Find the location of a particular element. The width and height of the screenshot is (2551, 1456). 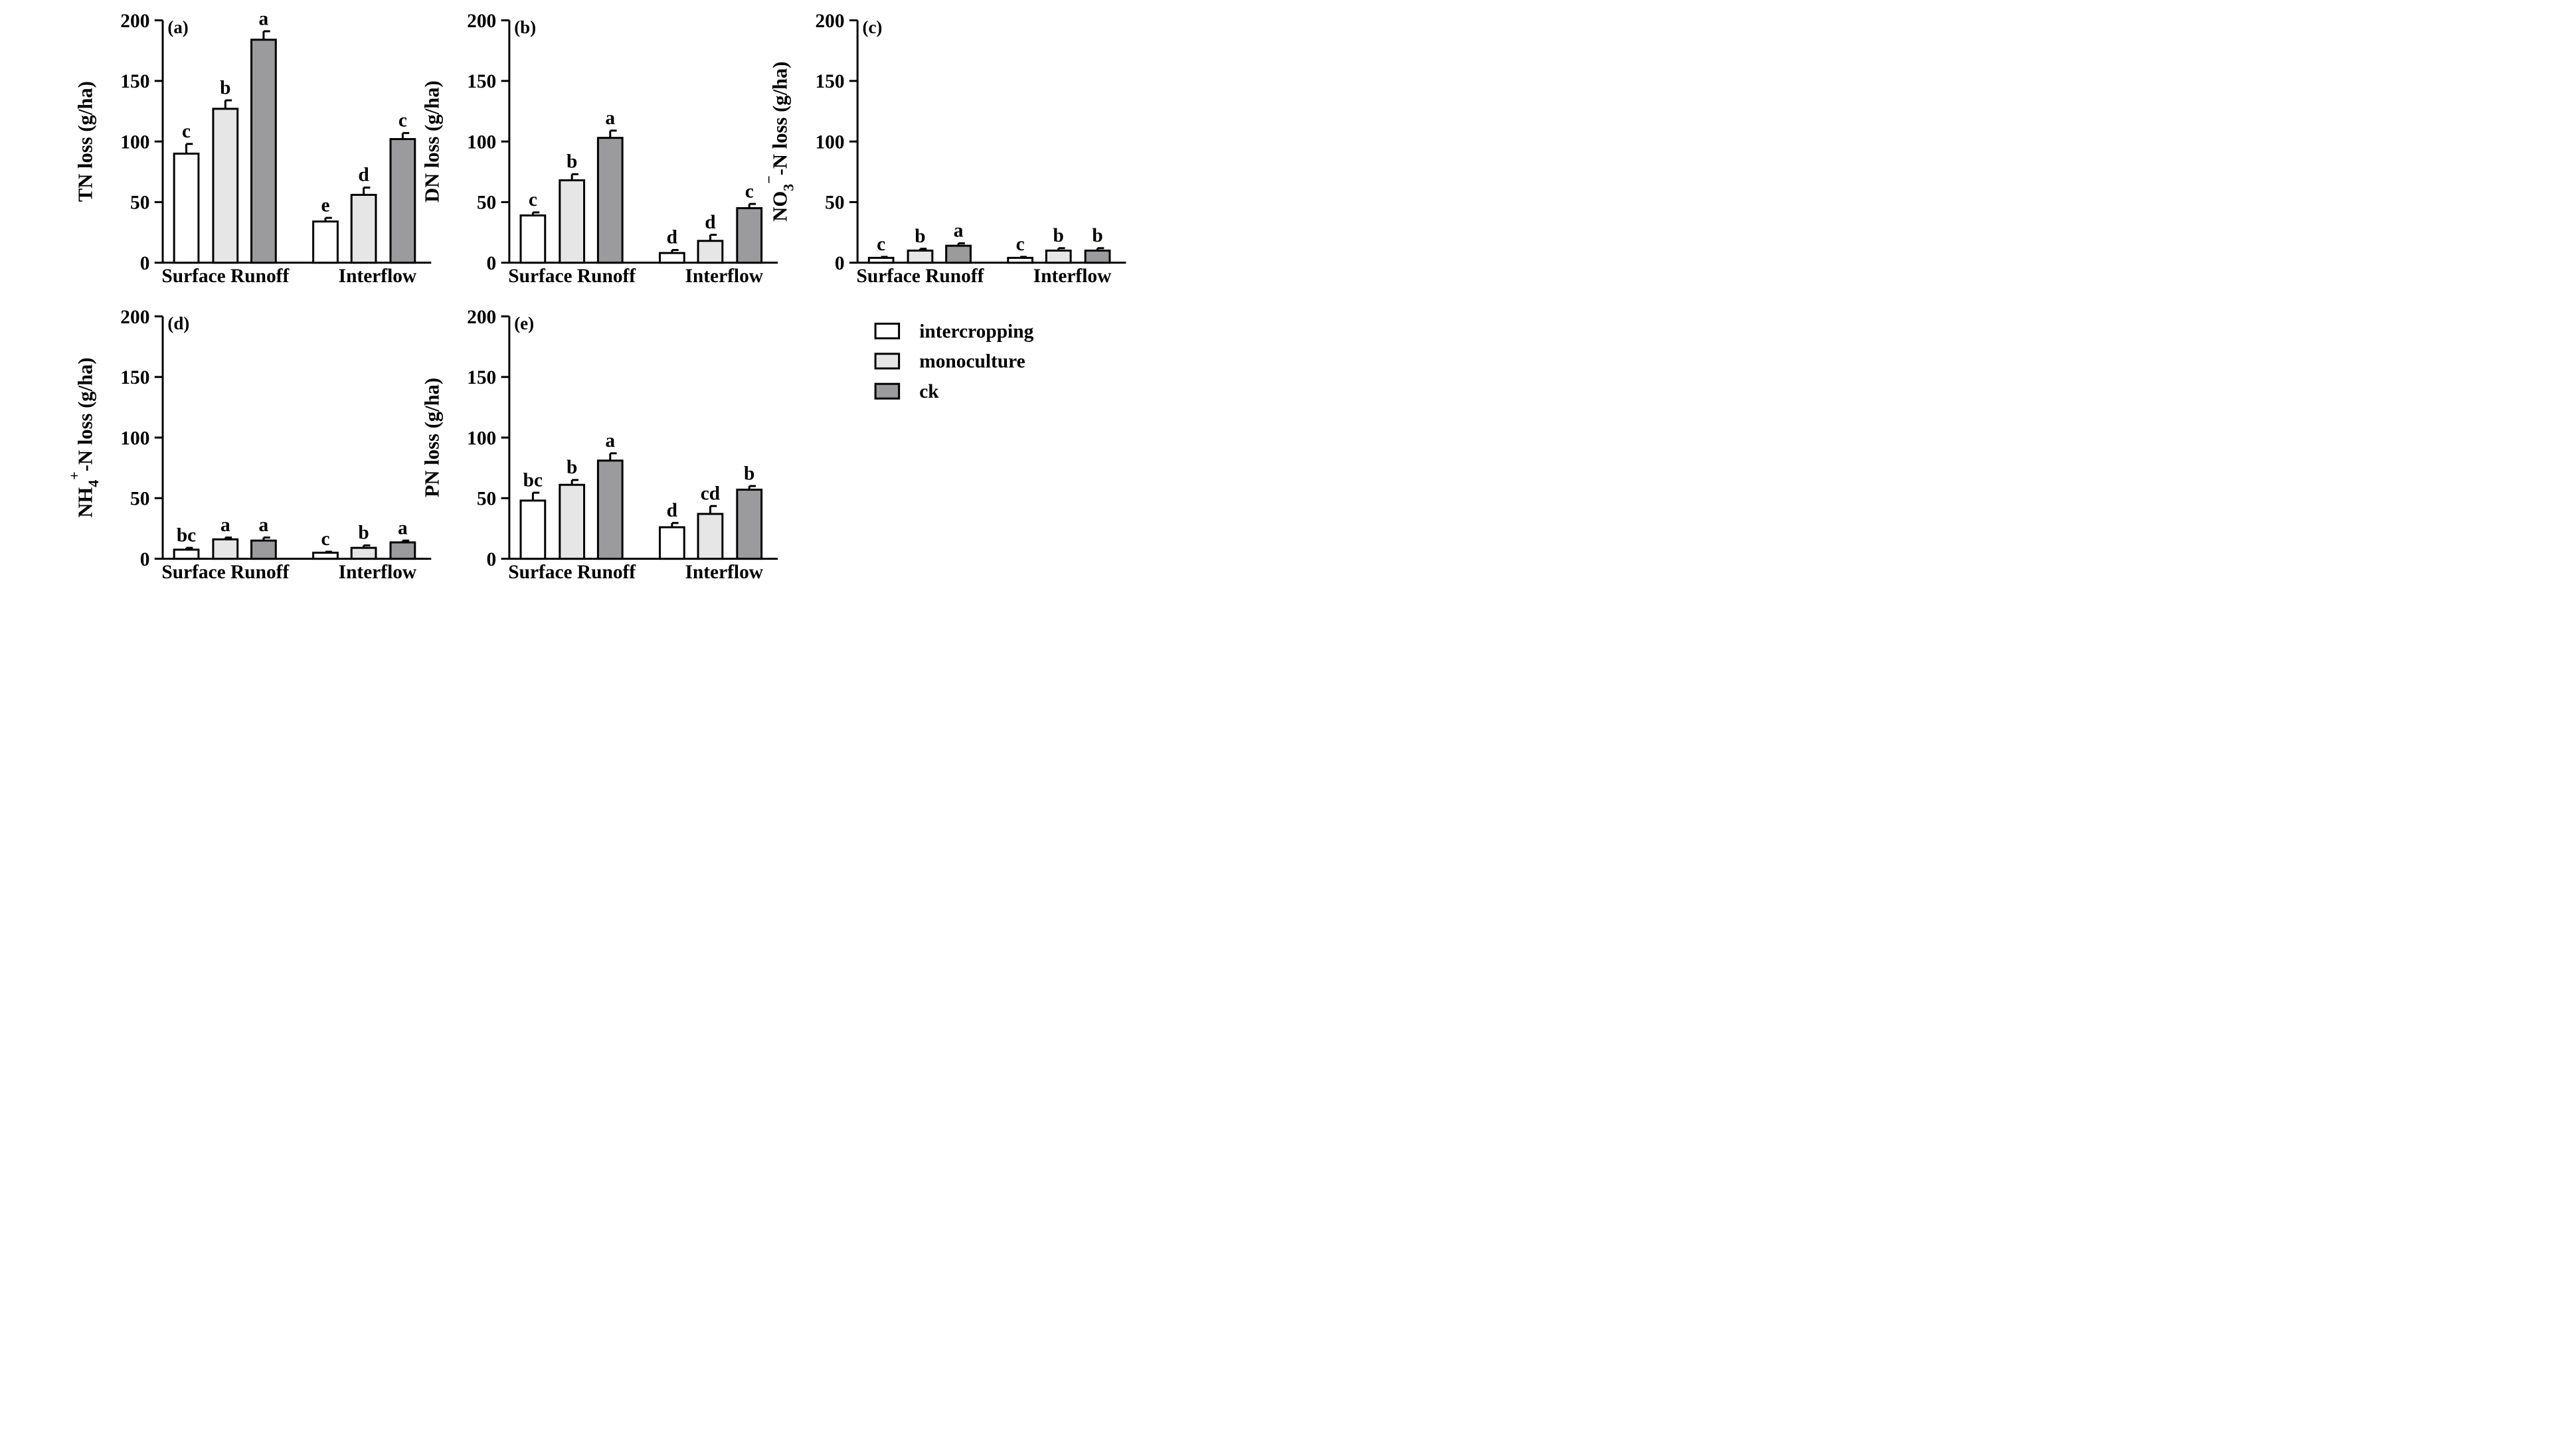

legend-swatch-ck is located at coordinates (887, 391).